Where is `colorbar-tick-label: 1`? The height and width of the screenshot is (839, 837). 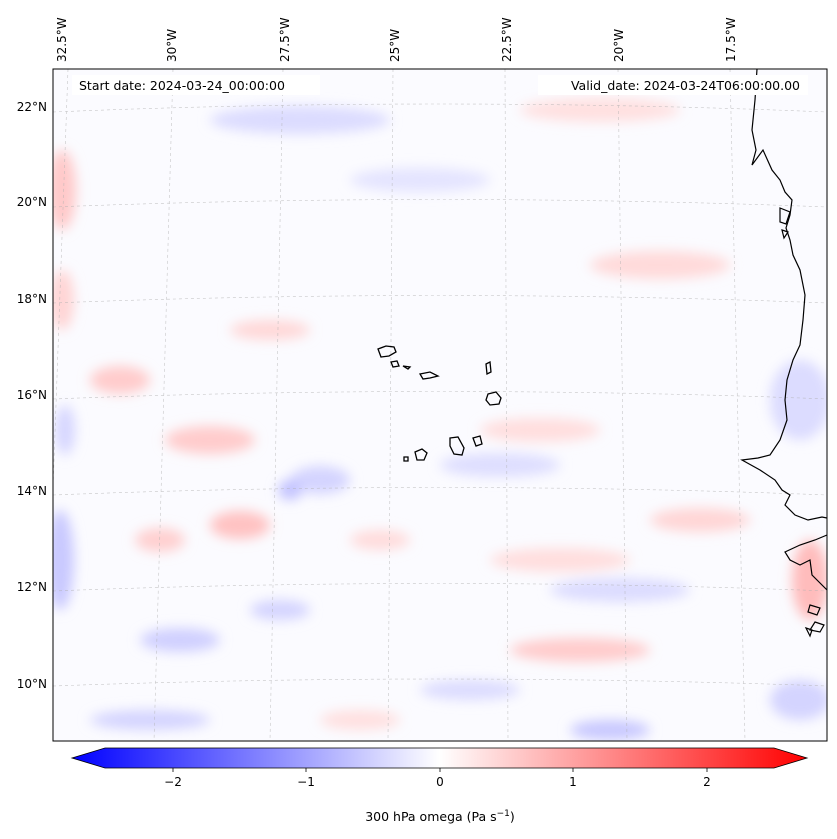 colorbar-tick-label: 1 is located at coordinates (573, 782).